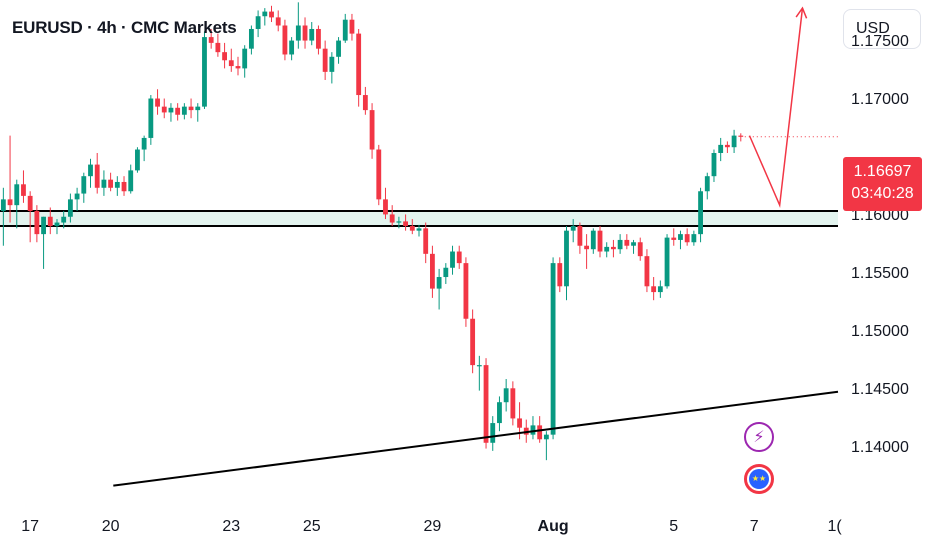  I want to click on projection-path, so click(776, 108).